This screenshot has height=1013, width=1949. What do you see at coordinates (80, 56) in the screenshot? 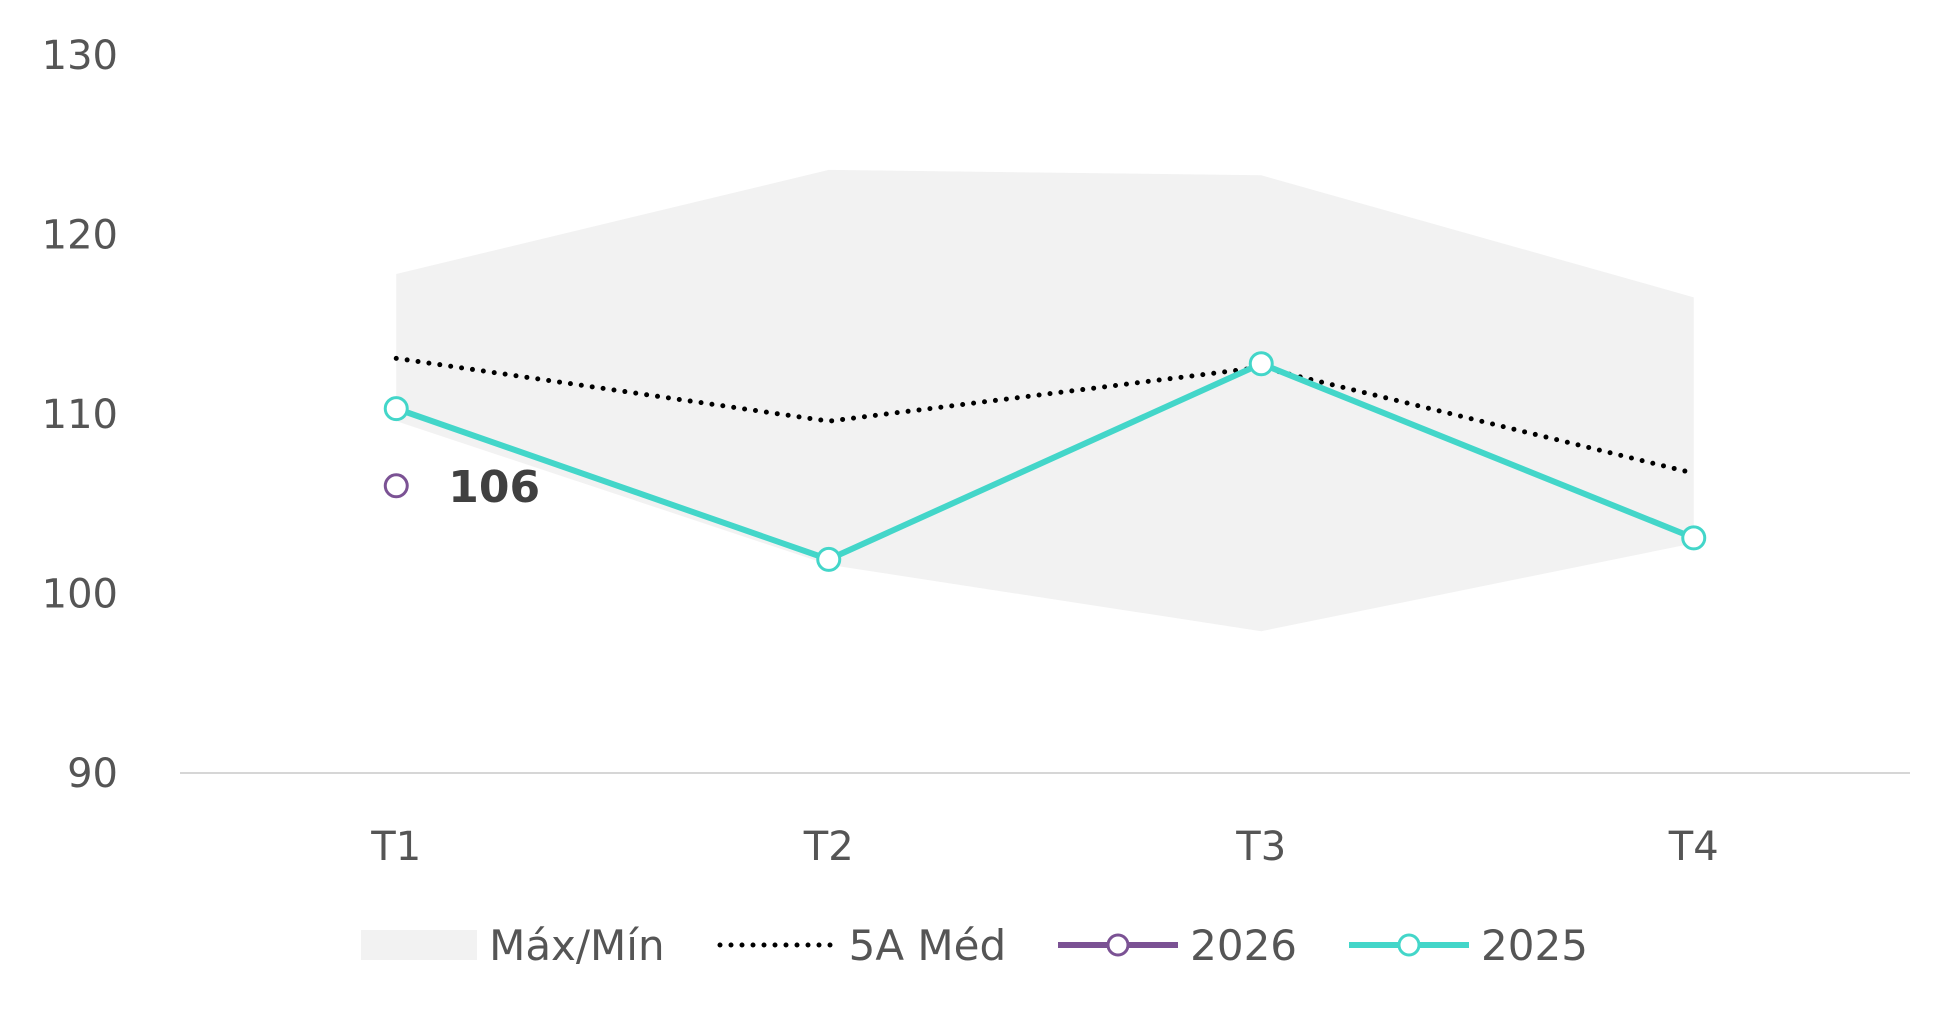
I see `y-tick-label: 130` at bounding box center [80, 56].